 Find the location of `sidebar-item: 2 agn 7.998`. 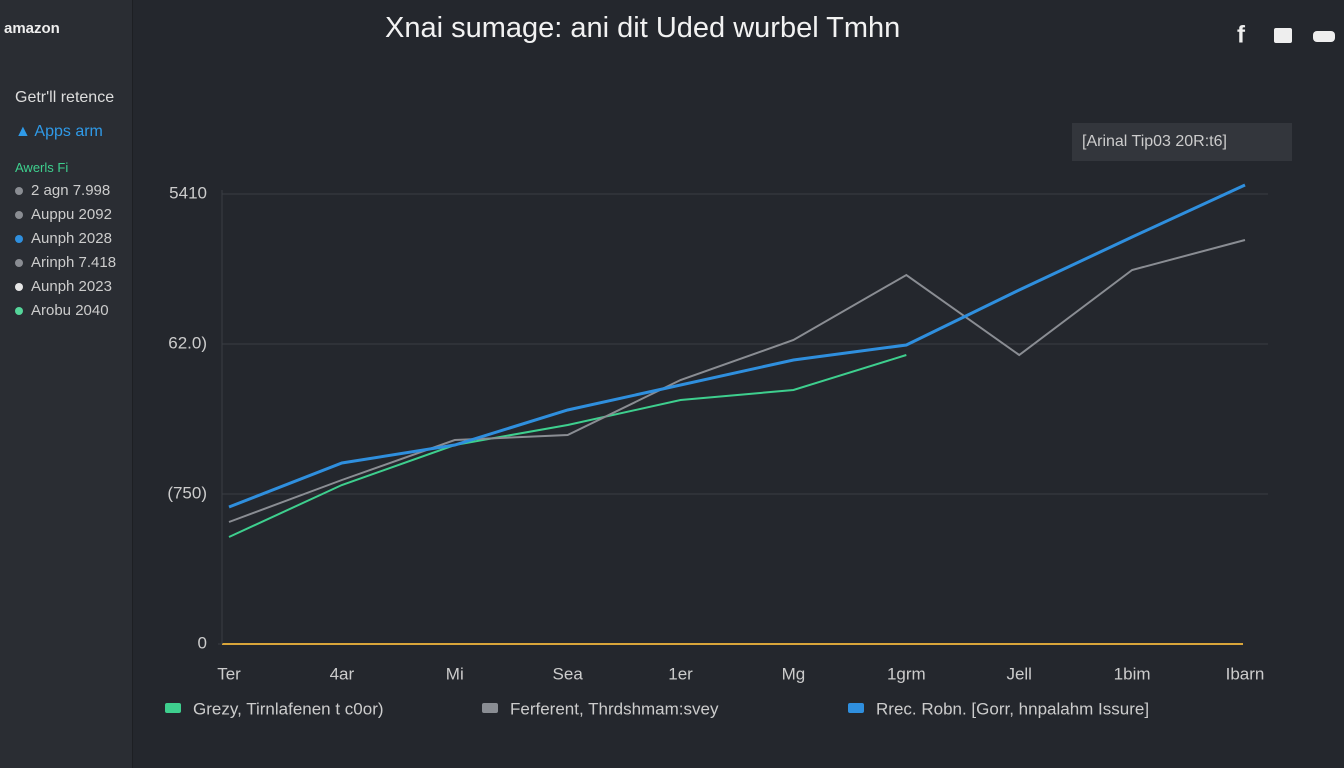

sidebar-item: 2 agn 7.998 is located at coordinates (62, 190).